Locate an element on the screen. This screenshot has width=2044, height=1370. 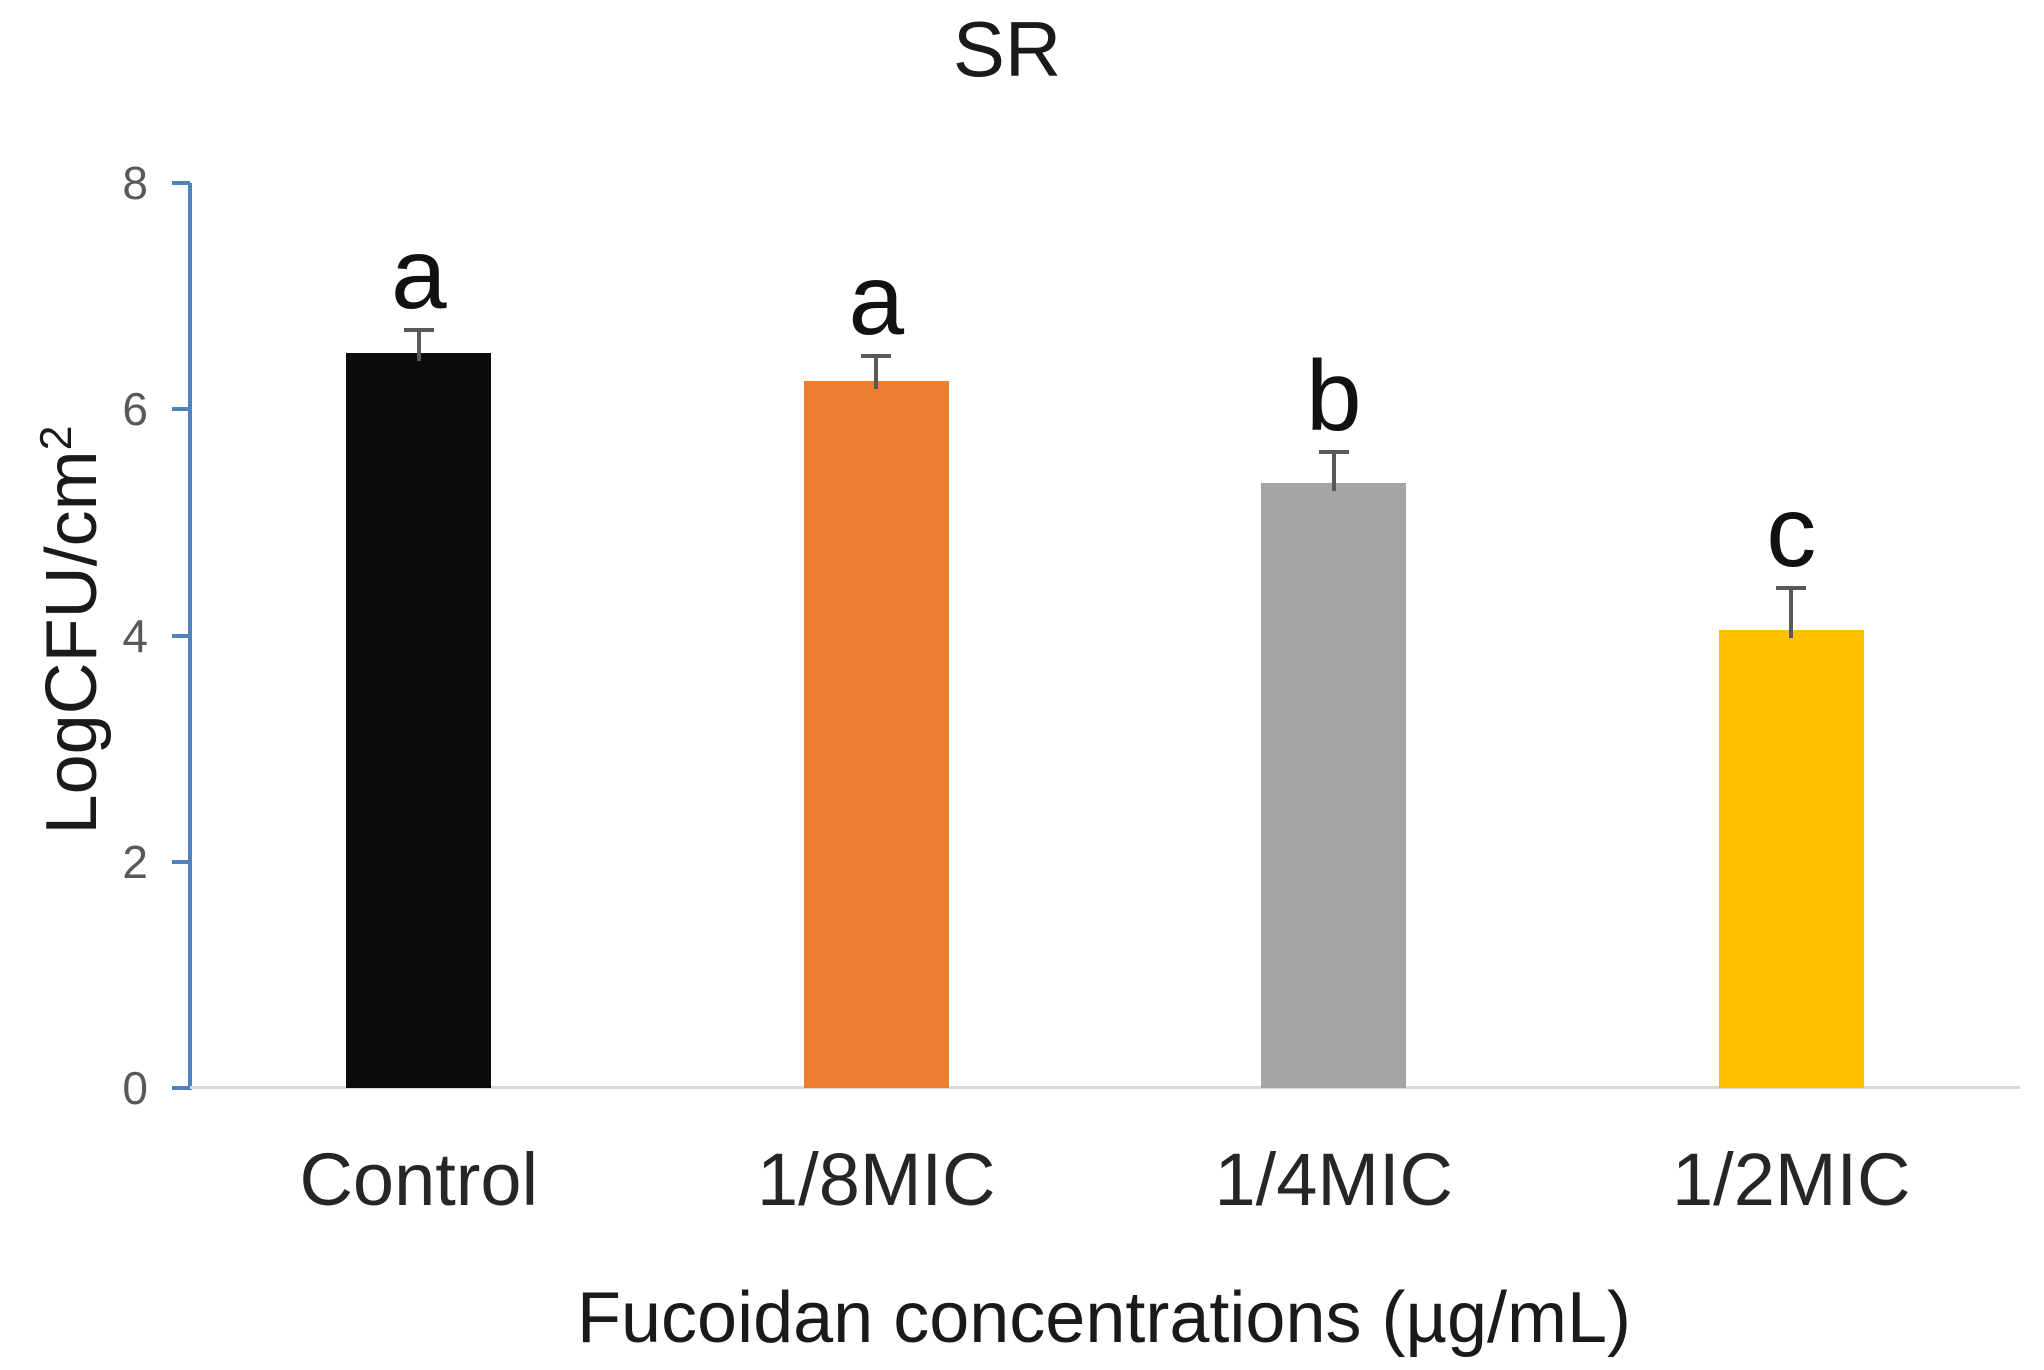
y-tick-label: 8 is located at coordinates (135, 183).